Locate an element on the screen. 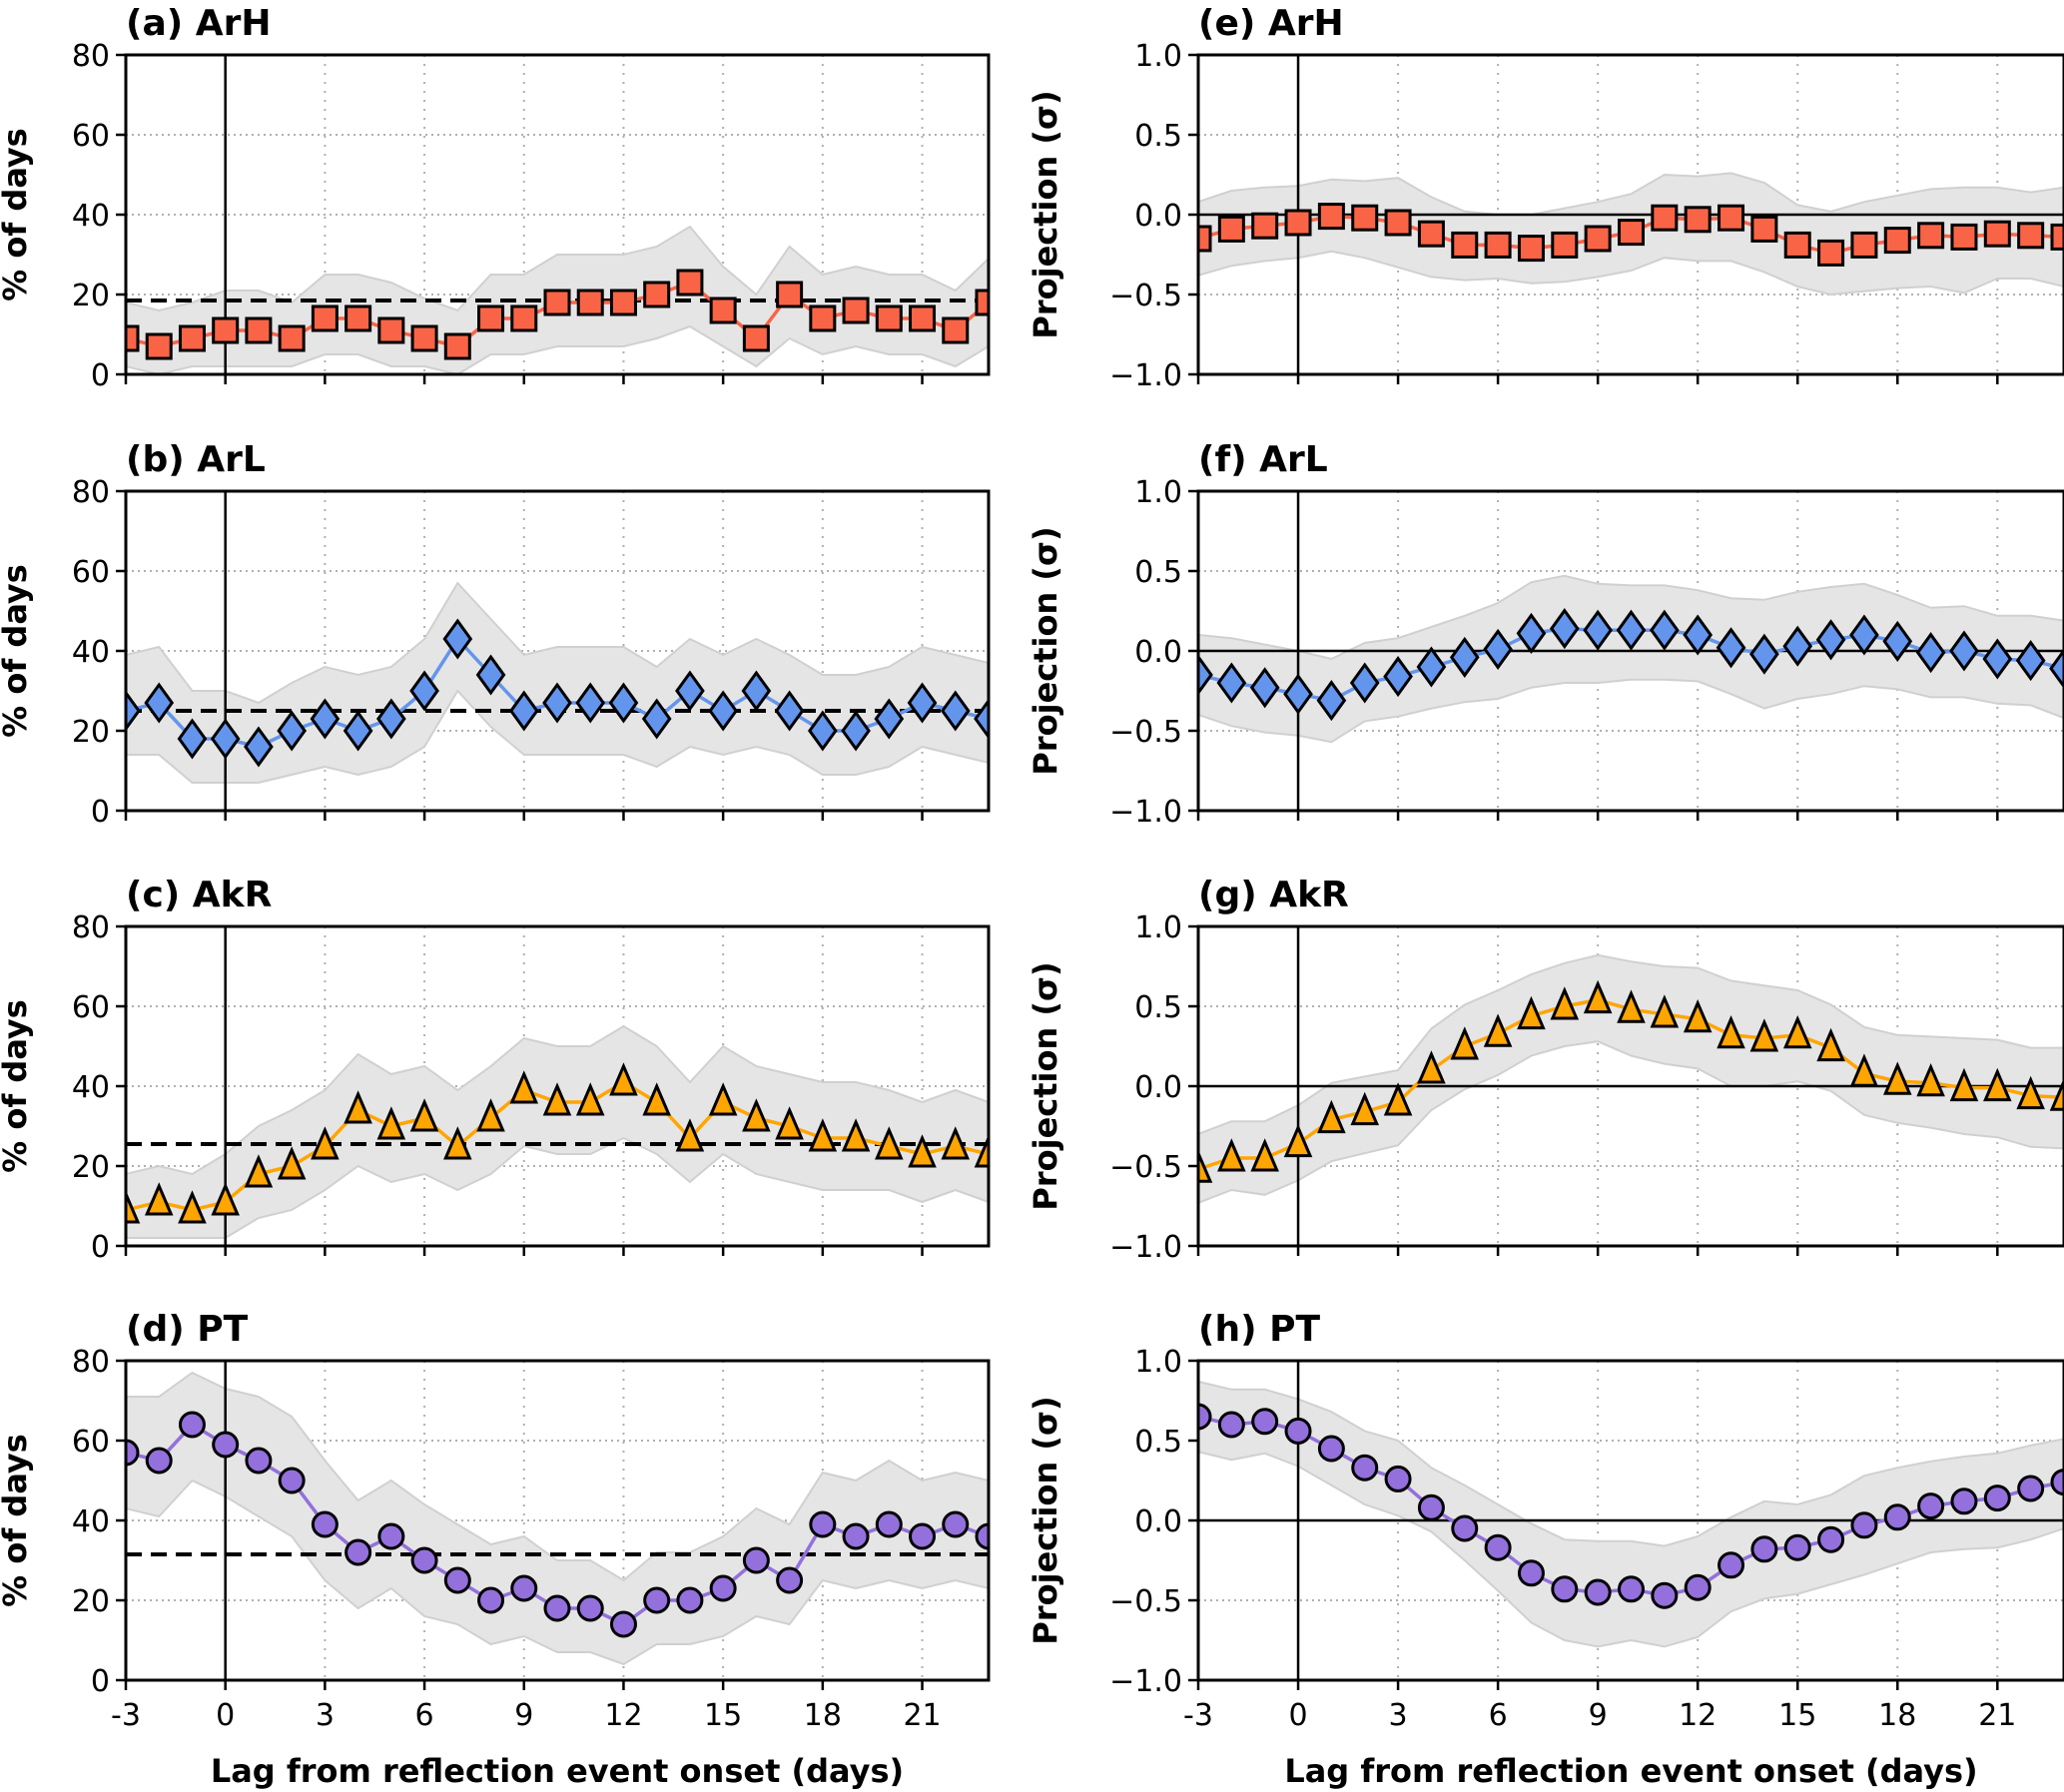  panel-b: 0 20 40 60 80 (b) ArL % of days is located at coordinates (495, 634).